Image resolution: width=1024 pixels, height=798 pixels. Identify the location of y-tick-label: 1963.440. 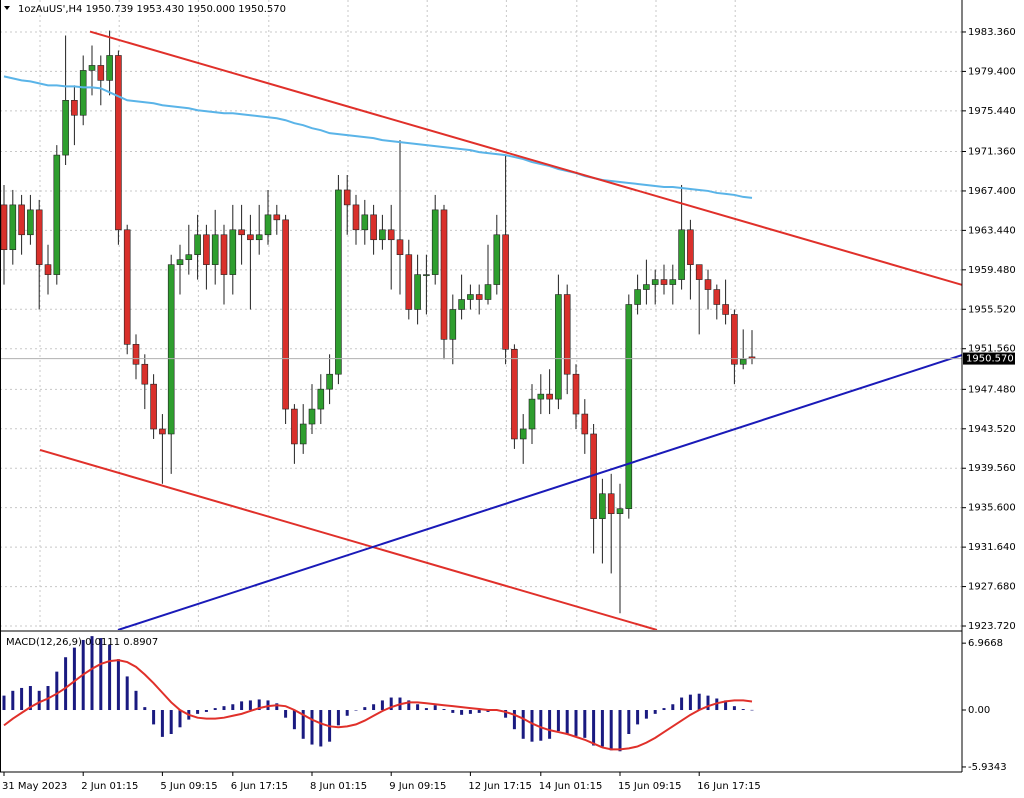
(992, 230).